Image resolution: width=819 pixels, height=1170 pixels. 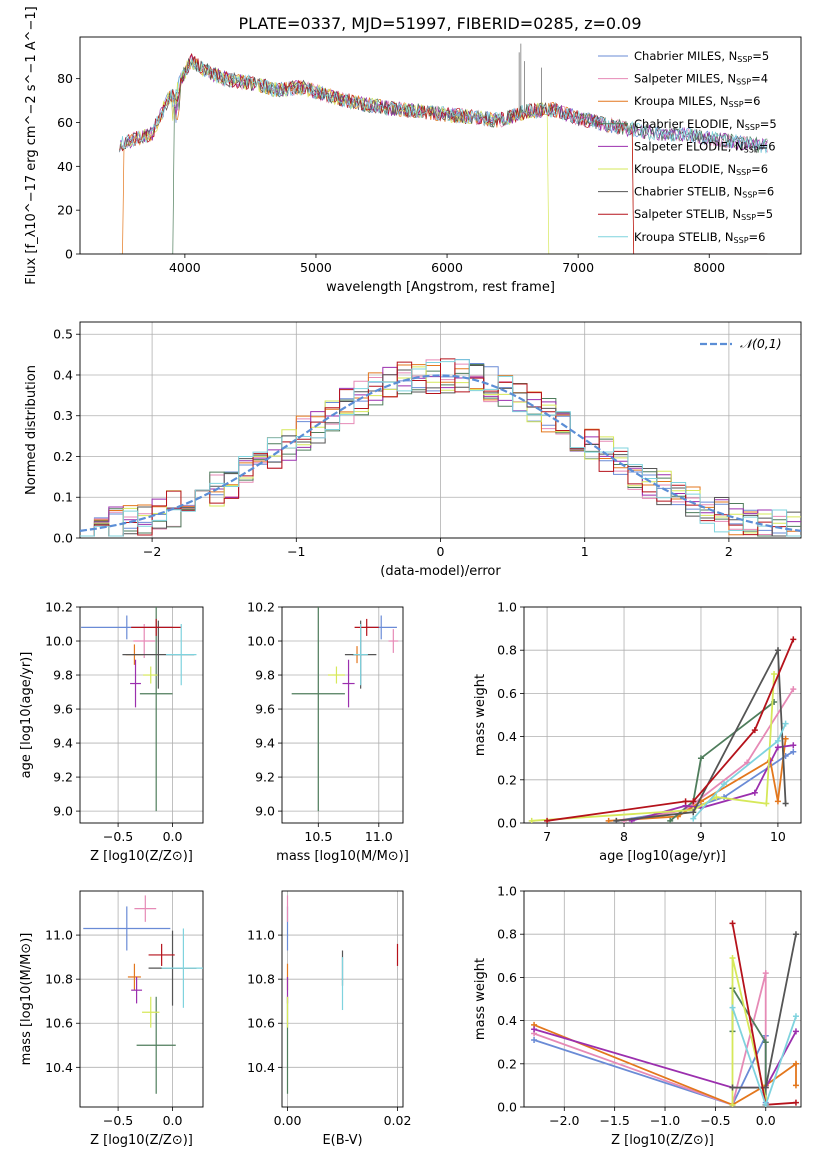 I want to click on y-tick-label: 9.8, so click(x=63, y=675).